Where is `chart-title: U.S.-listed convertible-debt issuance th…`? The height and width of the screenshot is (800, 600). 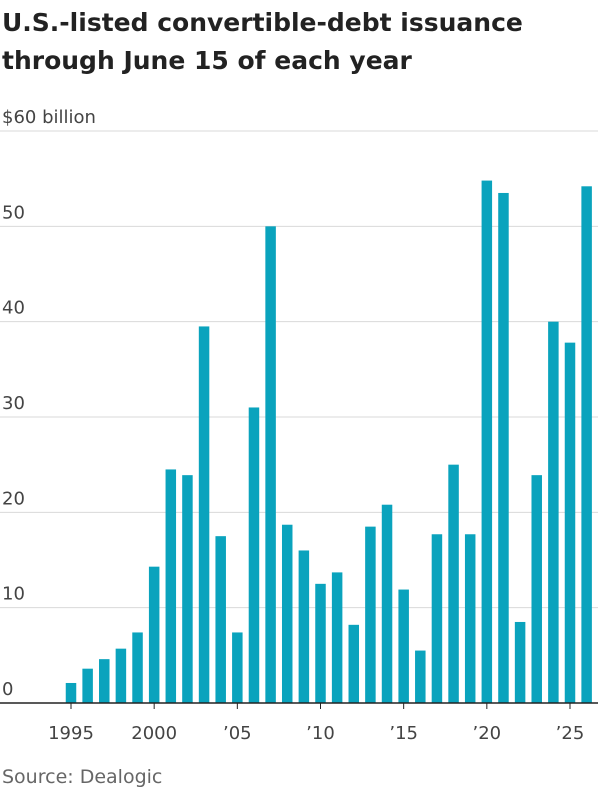
chart-title: U.S.-listed convertible-debt issuance th… is located at coordinates (300, 42).